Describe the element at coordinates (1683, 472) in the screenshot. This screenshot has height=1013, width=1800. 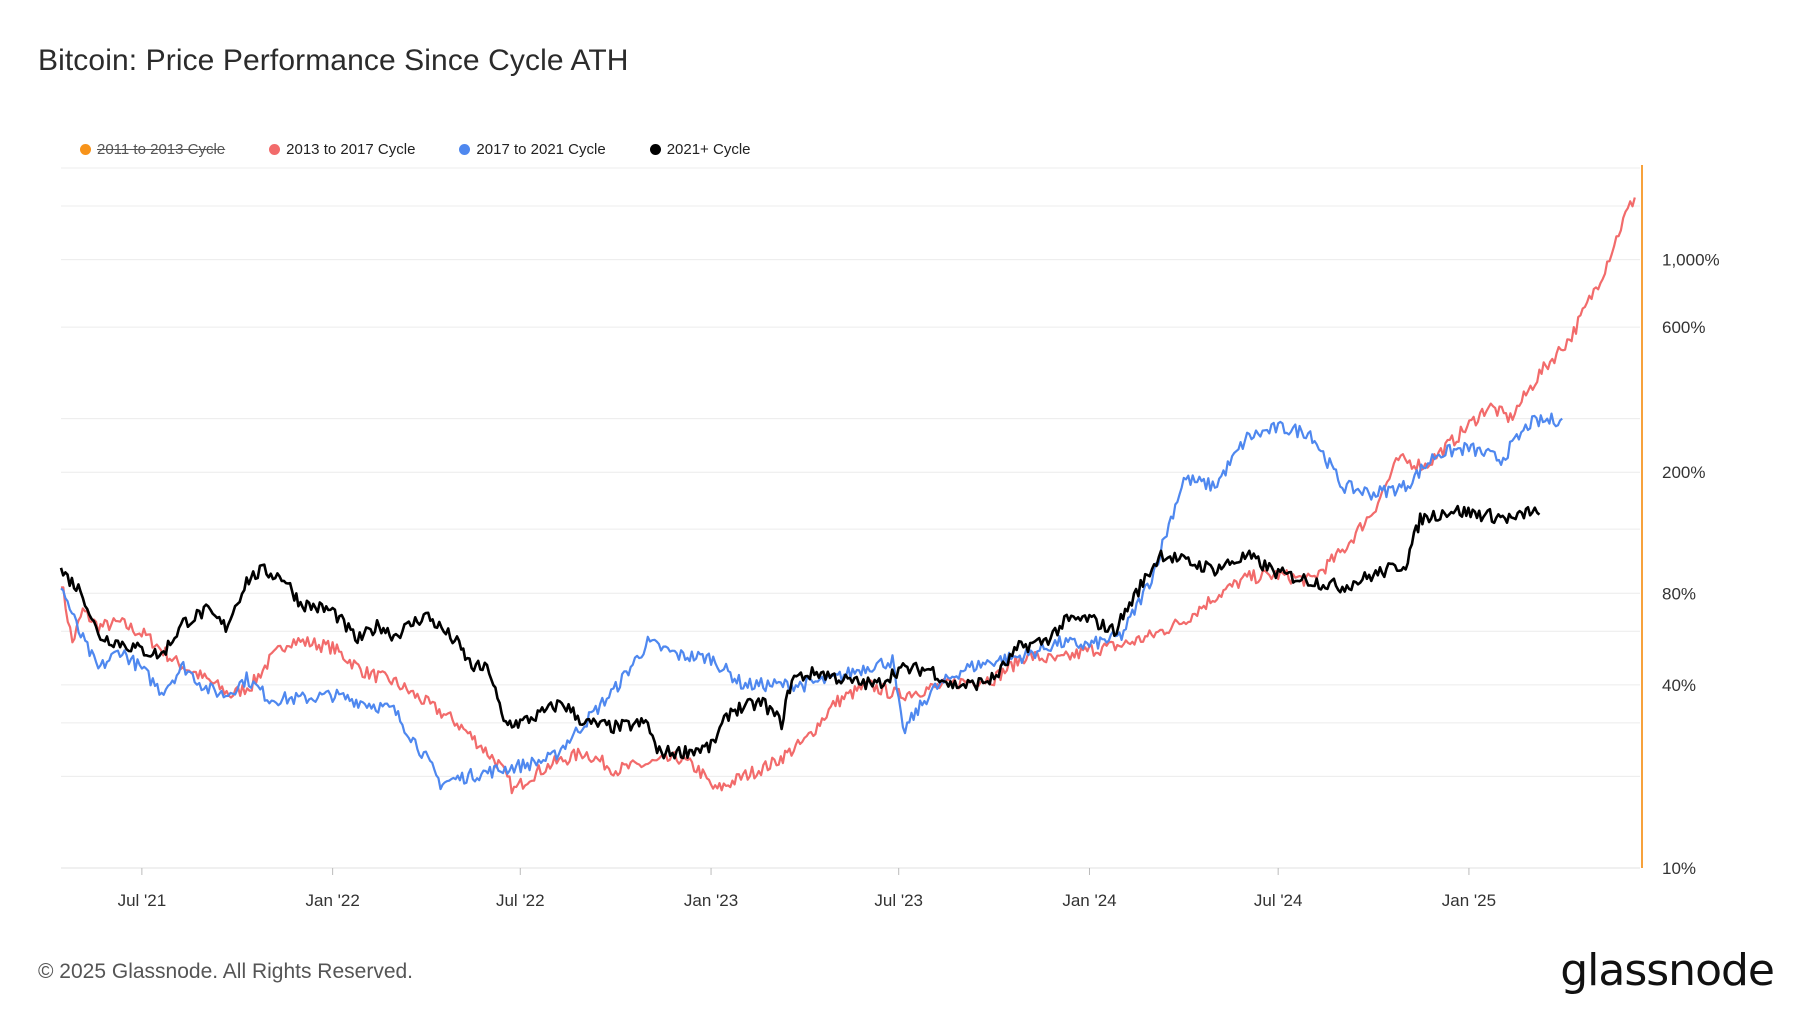
I see `y-tick-label: 200%` at that location.